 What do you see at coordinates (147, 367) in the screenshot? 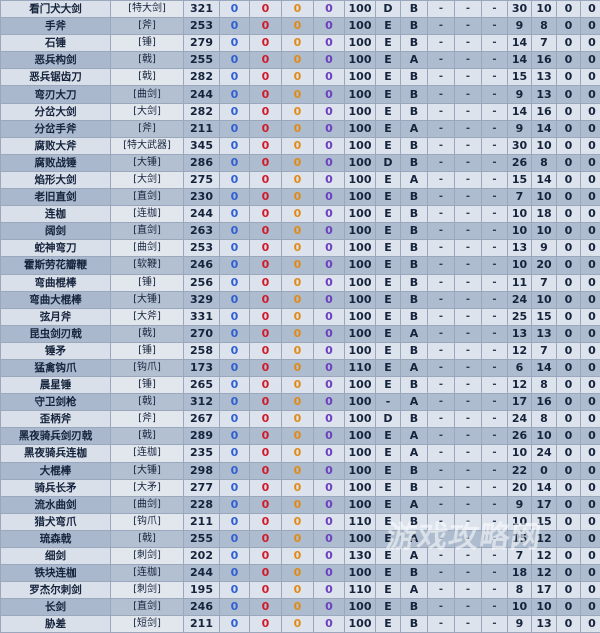
I see `weapon-type: [钩爪]` at bounding box center [147, 367].